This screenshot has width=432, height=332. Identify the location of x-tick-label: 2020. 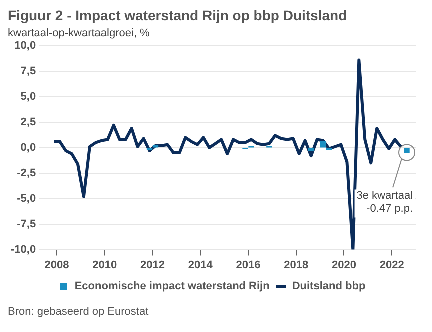
(344, 265).